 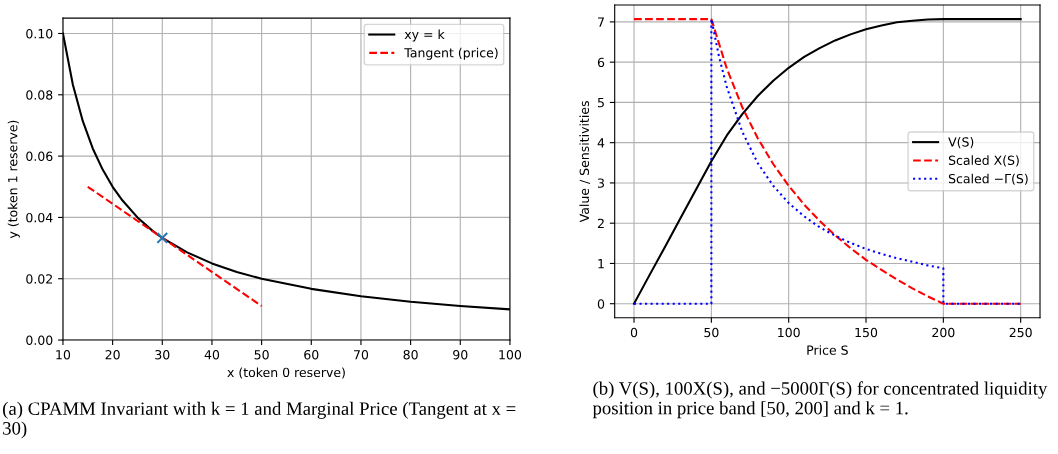 What do you see at coordinates (585, 162) in the screenshot?
I see `y-axis-title: Value / Sensitivities` at bounding box center [585, 162].